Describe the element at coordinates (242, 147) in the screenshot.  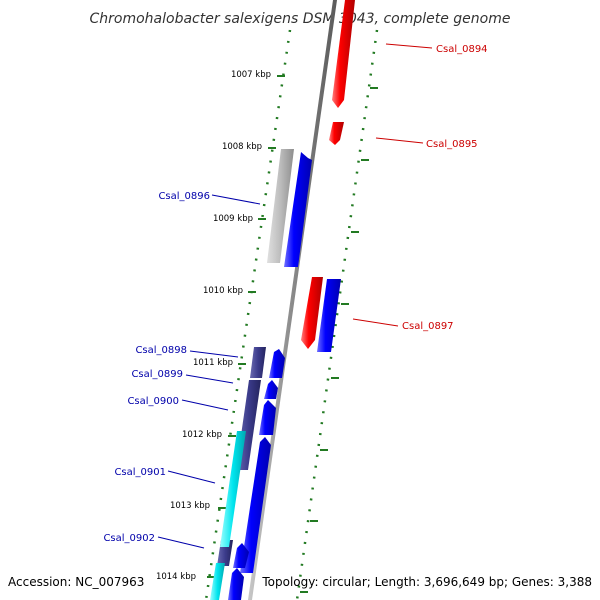
I see `tick-label-1008: 1008 kbp` at that location.